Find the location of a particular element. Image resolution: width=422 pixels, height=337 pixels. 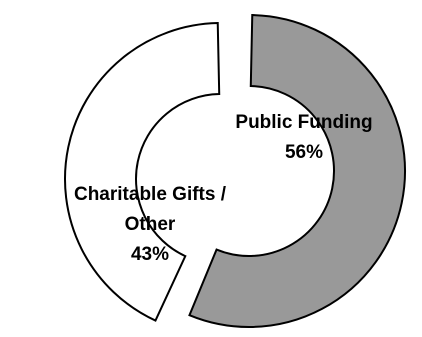

data-label-public-funding-percent: 56% is located at coordinates (304, 152).